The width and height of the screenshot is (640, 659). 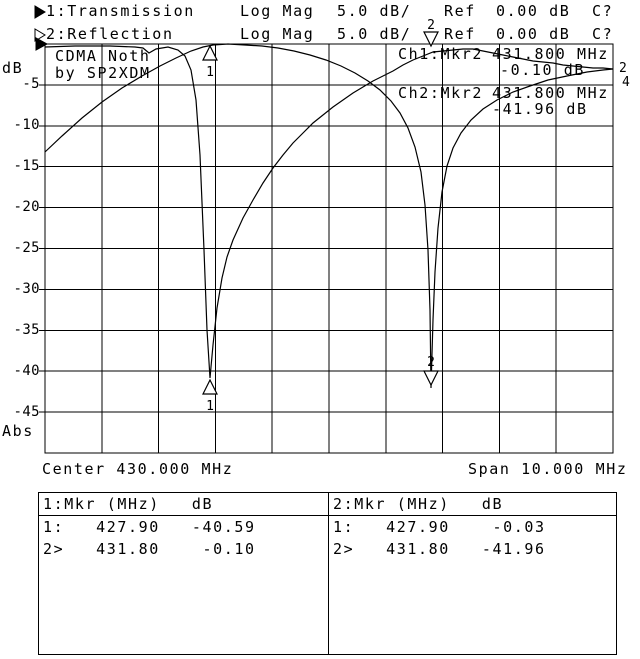 I want to click on ch1-marker-readout-label: Ch1:Mkr2, so click(x=441, y=54).